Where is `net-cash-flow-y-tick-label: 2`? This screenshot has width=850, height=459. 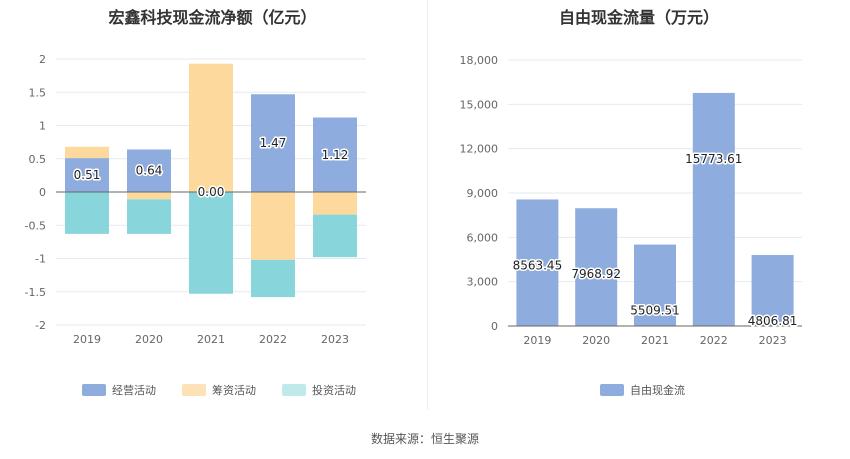
net-cash-flow-y-tick-label: 2 is located at coordinates (42, 59).